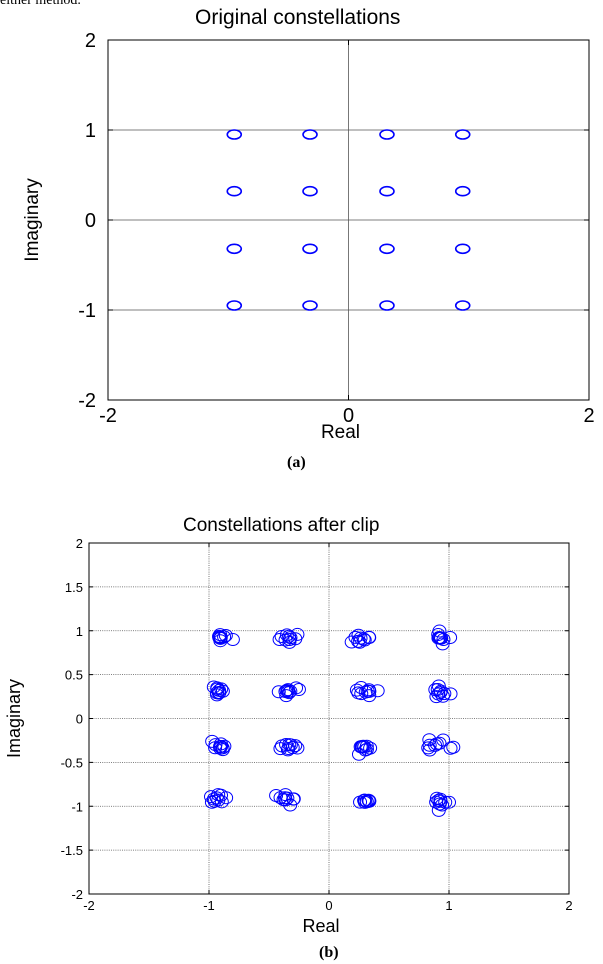 The height and width of the screenshot is (964, 603). Describe the element at coordinates (448, 905) in the screenshot. I see `x-tick-label: 1` at that location.